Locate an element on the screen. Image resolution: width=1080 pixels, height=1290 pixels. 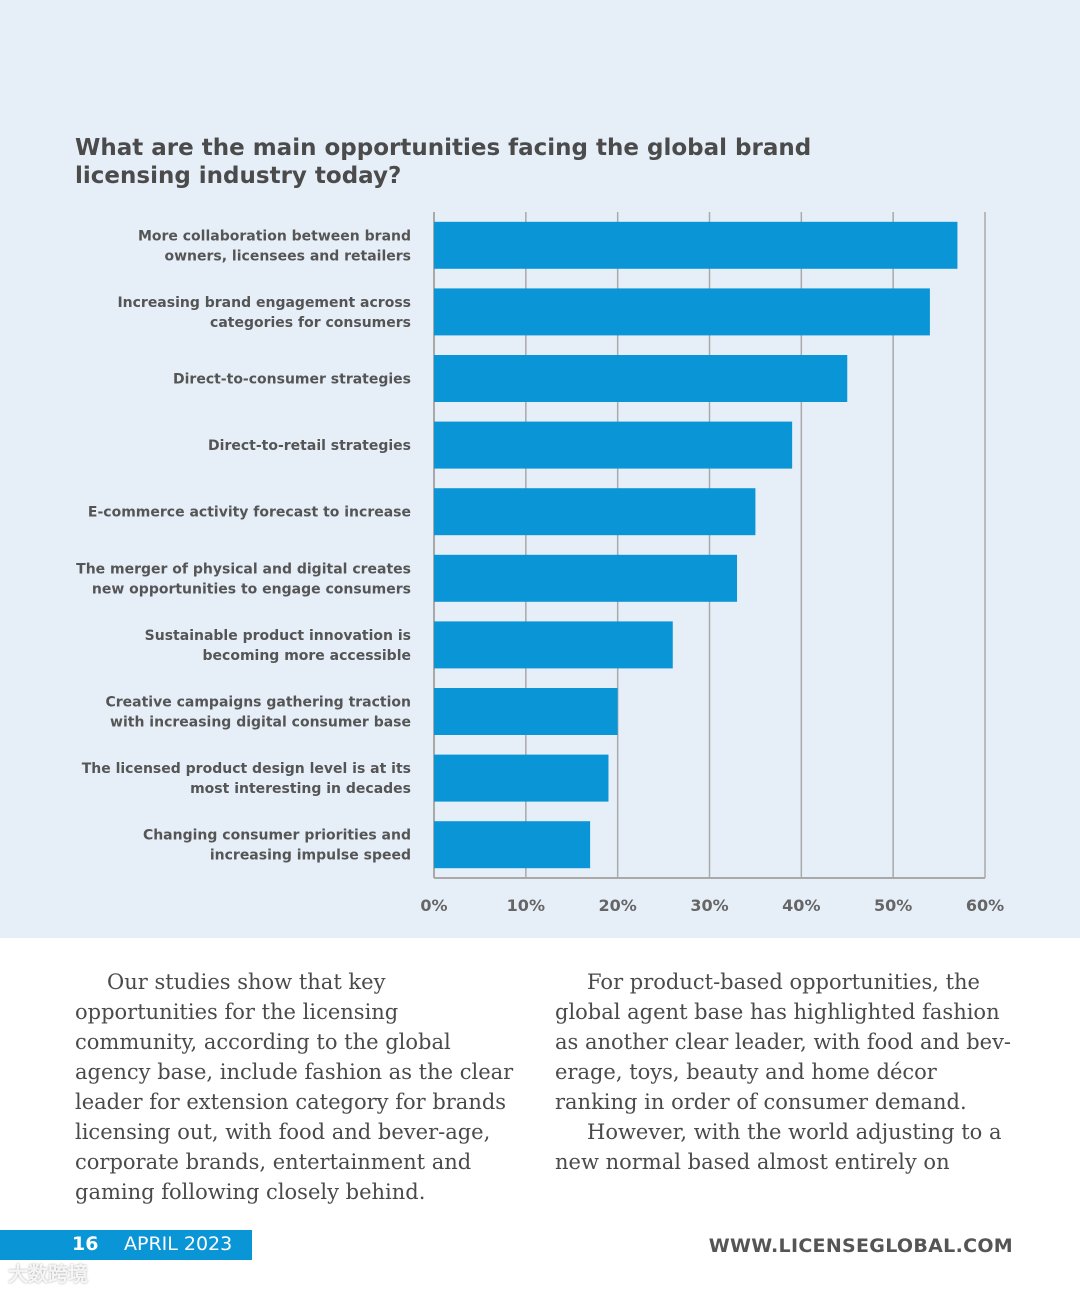
x-tick-label: 30% is located at coordinates (709, 905).